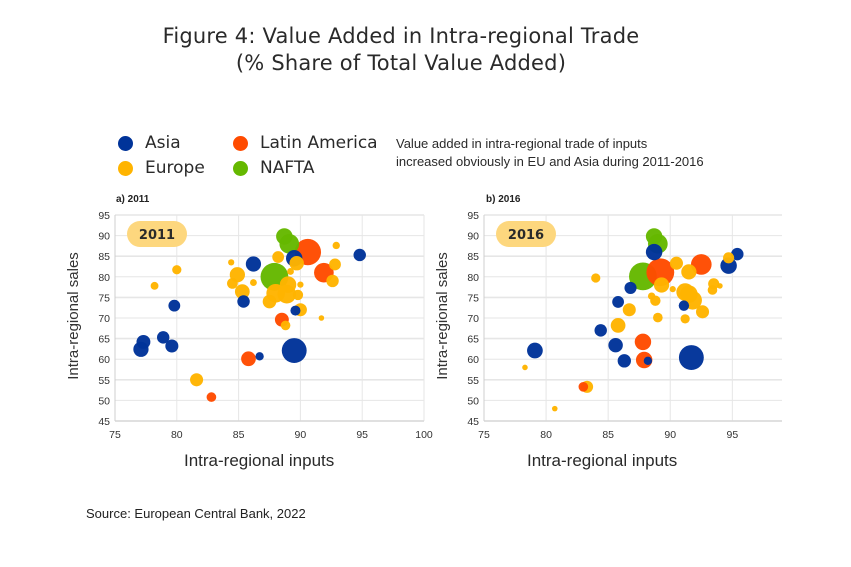 This screenshot has height=567, width=851. Describe the element at coordinates (104, 422) in the screenshot. I see `y-tick-label-2011-10: 45` at that location.